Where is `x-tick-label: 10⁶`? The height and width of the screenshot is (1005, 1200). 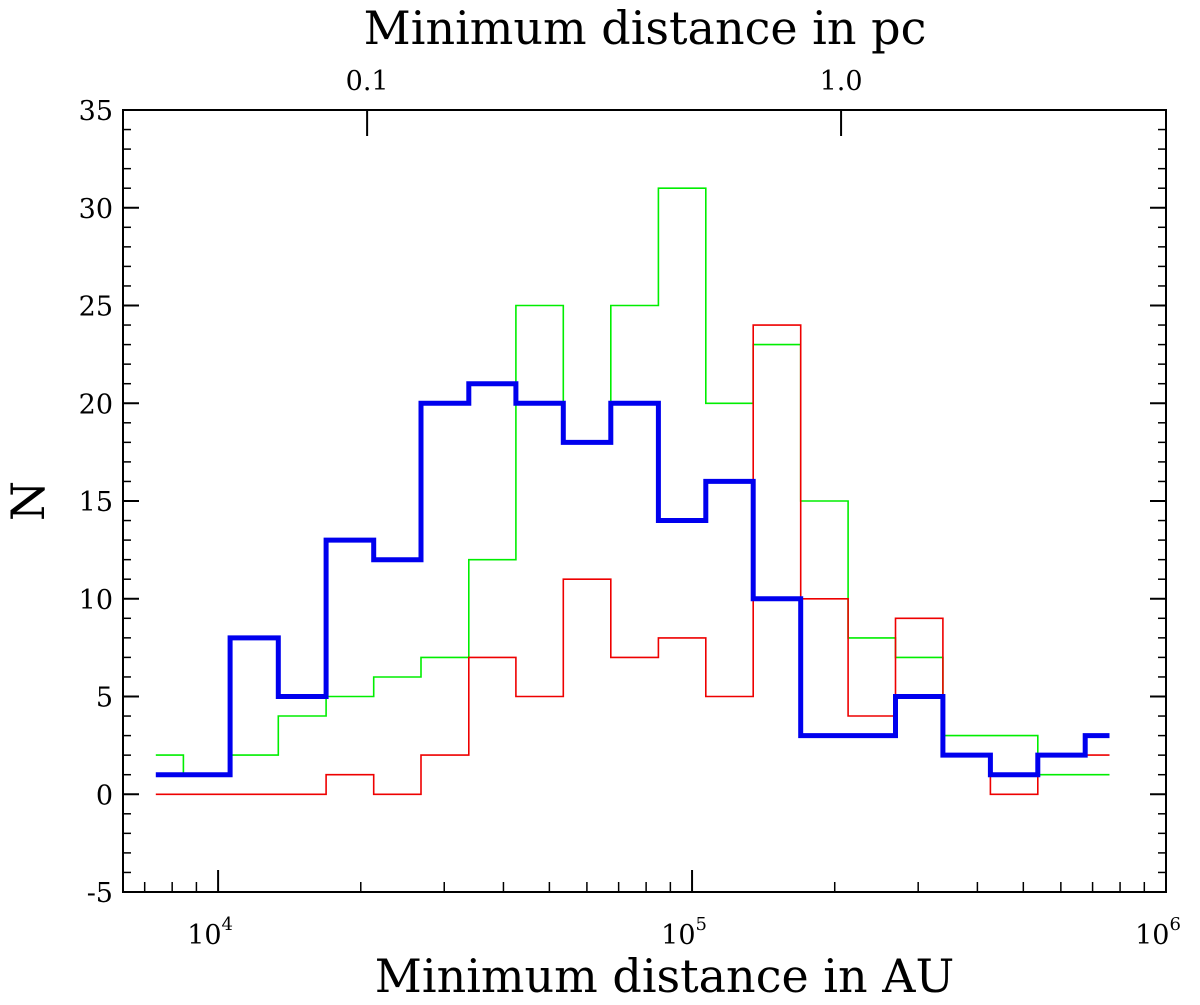 x-tick-label: 10⁶ is located at coordinates (1158, 932).